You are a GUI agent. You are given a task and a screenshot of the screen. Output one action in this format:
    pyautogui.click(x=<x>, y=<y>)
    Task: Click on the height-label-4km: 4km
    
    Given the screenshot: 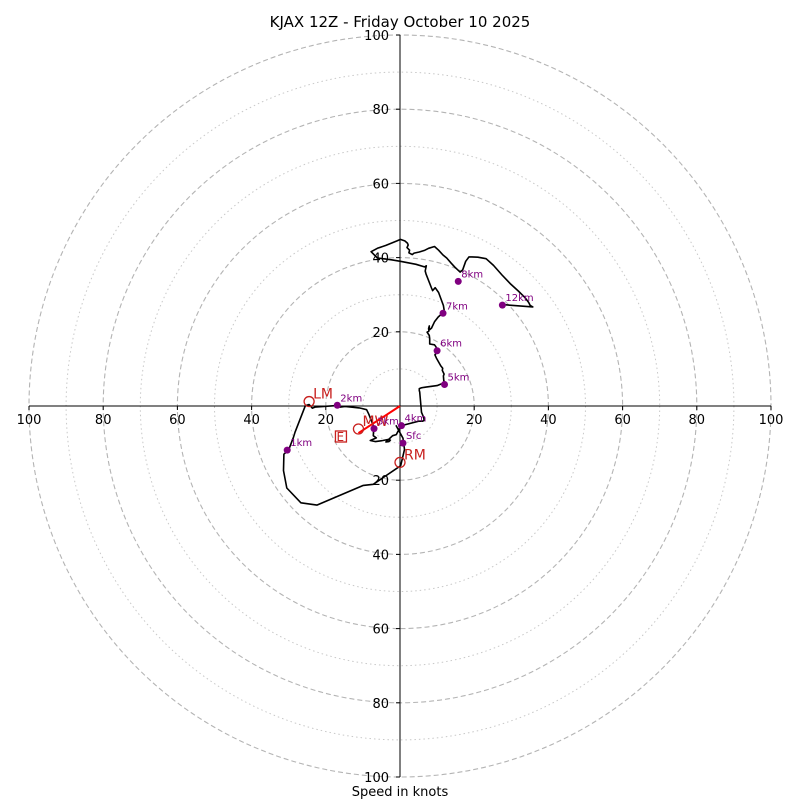 What is the action you would take?
    pyautogui.click(x=415, y=419)
    